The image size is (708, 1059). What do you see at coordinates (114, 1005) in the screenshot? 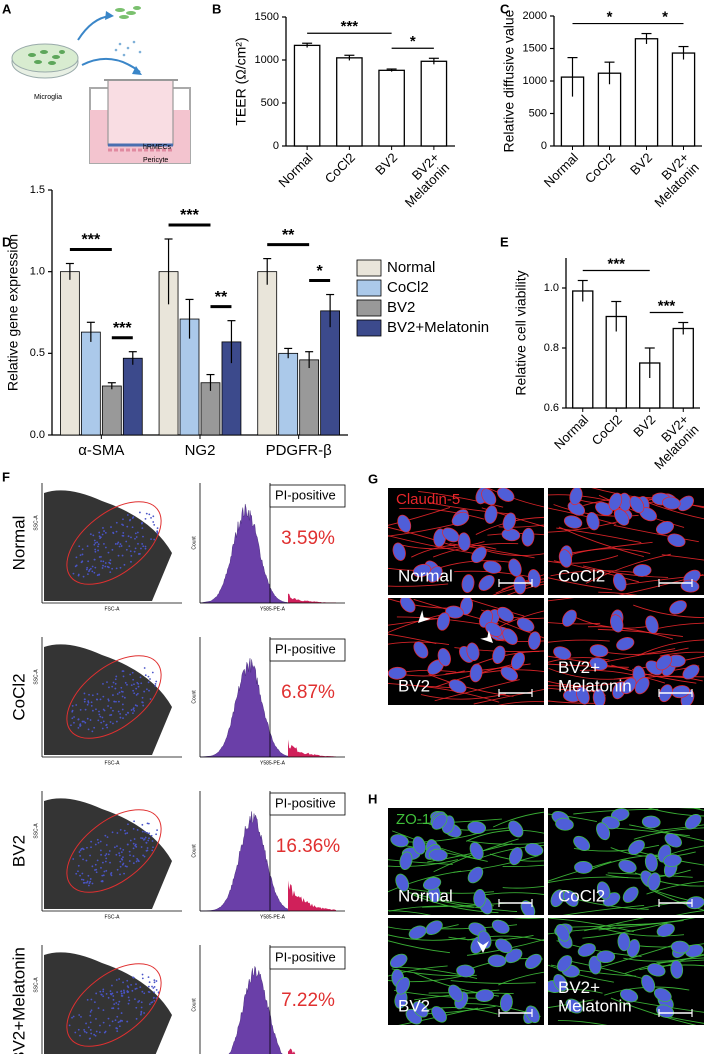
I see `gate` at bounding box center [114, 1005].